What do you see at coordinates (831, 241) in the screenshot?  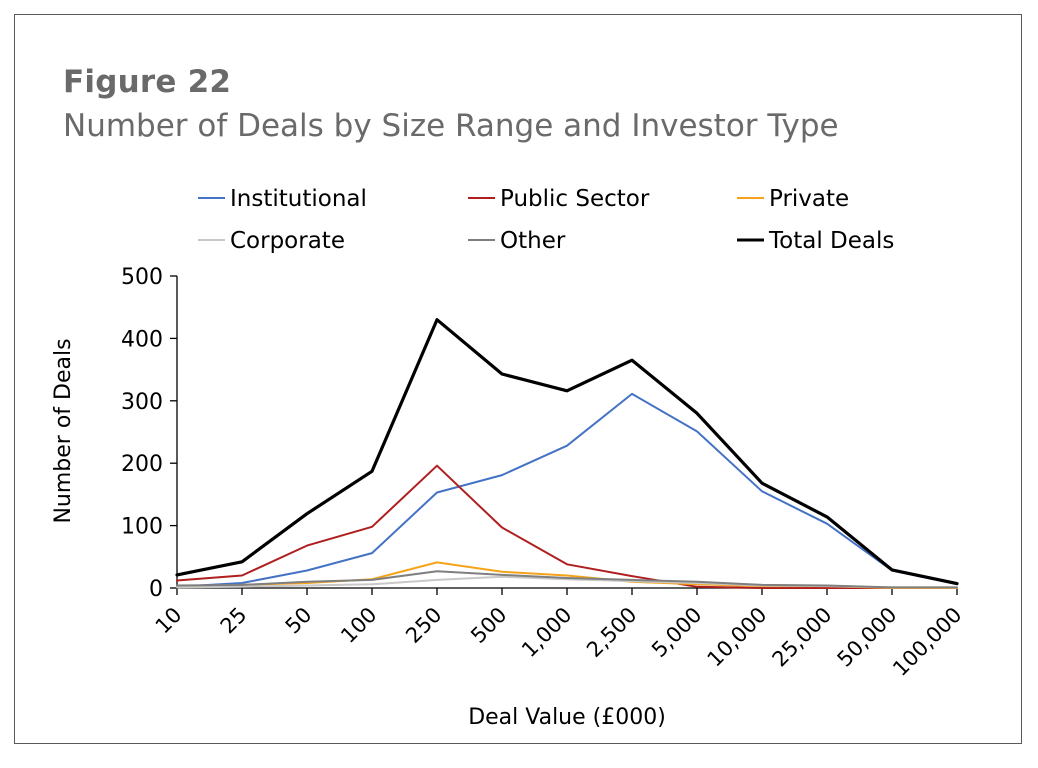 I see `legend-label-total-deals: Total Deals` at bounding box center [831, 241].